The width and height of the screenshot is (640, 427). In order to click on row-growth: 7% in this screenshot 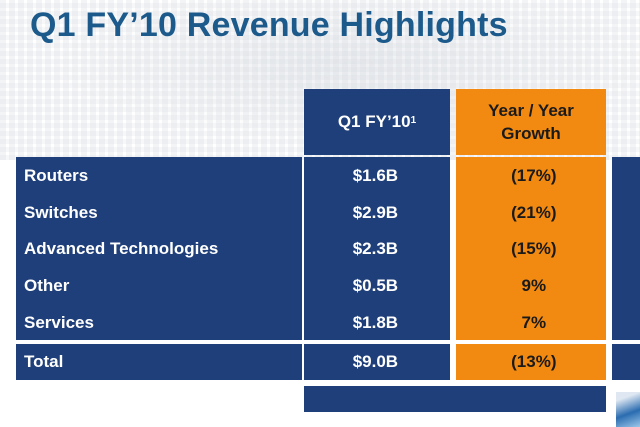, I will do `click(534, 322)`.